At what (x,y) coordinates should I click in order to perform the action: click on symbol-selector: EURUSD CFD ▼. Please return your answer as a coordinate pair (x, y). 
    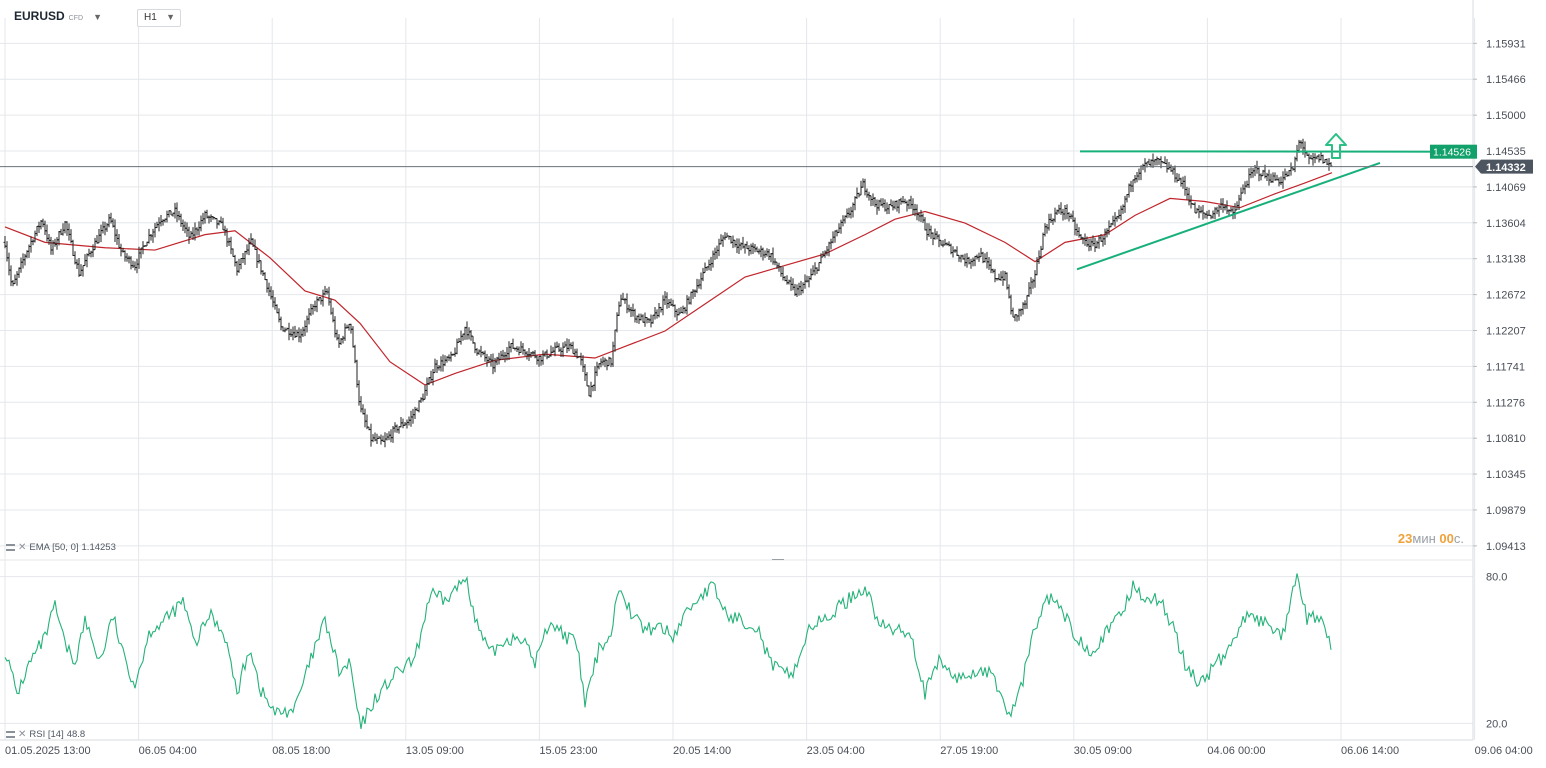
    Looking at the image, I should click on (58, 16).